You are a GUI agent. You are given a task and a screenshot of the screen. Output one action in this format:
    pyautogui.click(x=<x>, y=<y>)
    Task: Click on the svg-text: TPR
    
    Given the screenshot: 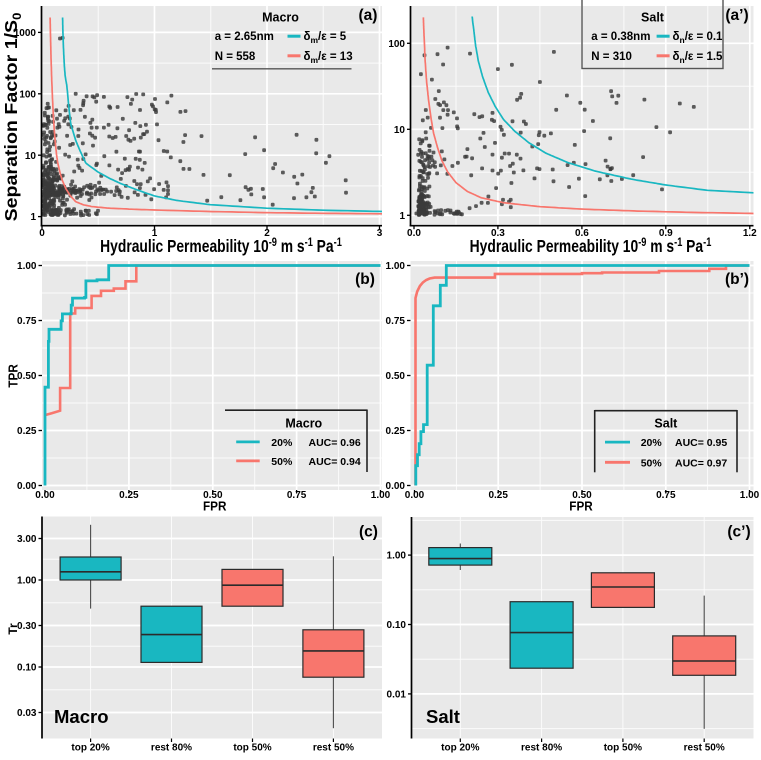 What is the action you would take?
    pyautogui.click(x=13, y=375)
    